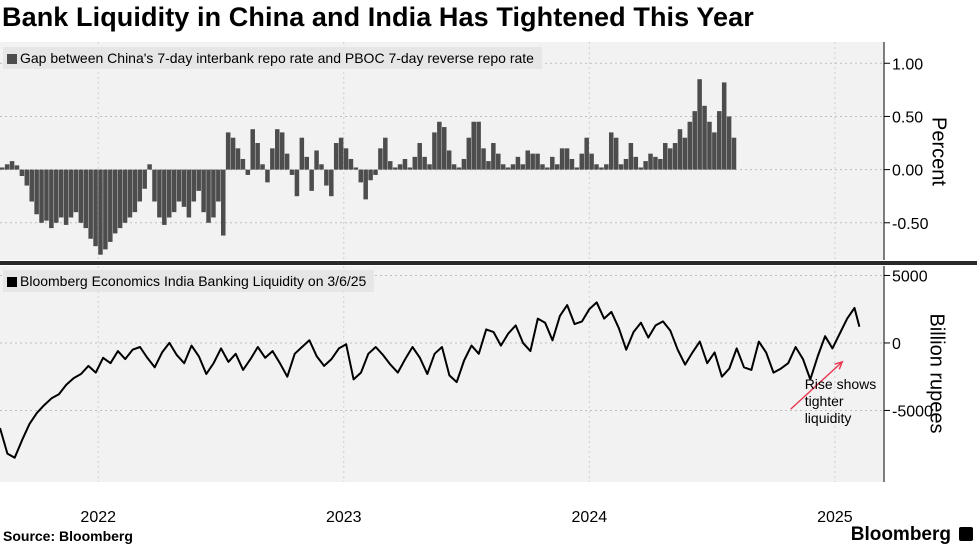 This screenshot has width=977, height=549. I want to click on y-axis-label-billion-rupees: Billion rupees, so click(936, 373).